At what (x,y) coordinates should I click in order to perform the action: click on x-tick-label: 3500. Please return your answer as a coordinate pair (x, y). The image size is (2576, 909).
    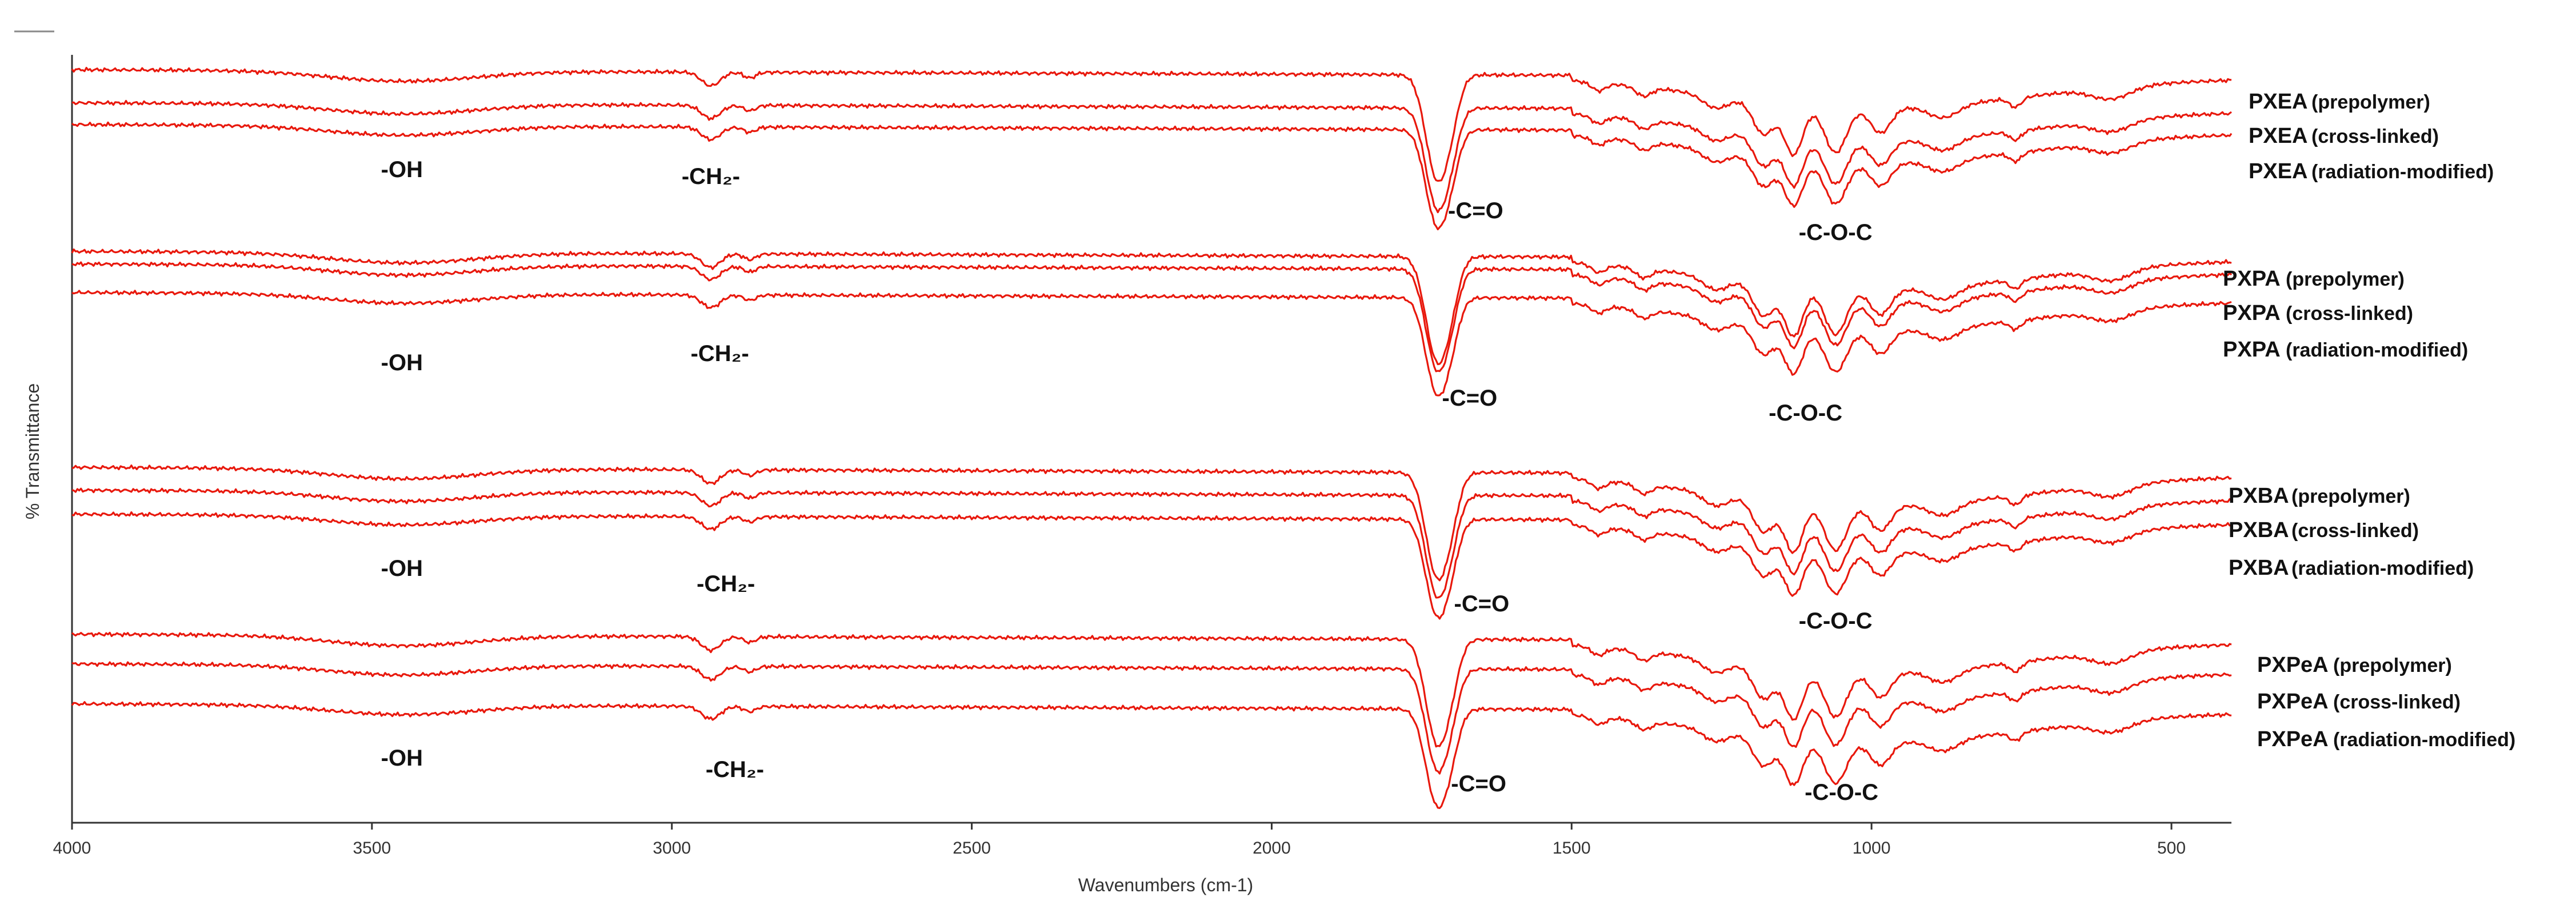
    Looking at the image, I should click on (372, 848).